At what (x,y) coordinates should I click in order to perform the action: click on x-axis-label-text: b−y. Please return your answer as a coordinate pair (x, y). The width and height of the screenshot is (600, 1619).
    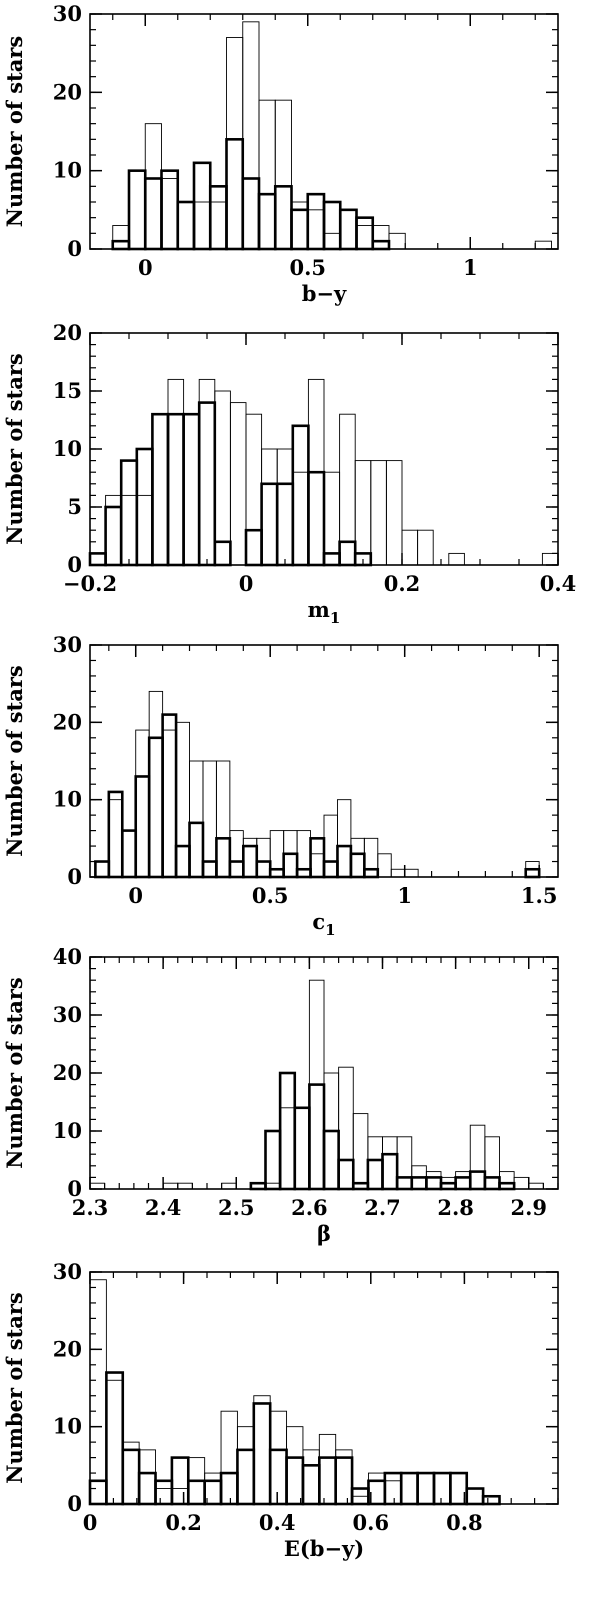
    Looking at the image, I should click on (324, 293).